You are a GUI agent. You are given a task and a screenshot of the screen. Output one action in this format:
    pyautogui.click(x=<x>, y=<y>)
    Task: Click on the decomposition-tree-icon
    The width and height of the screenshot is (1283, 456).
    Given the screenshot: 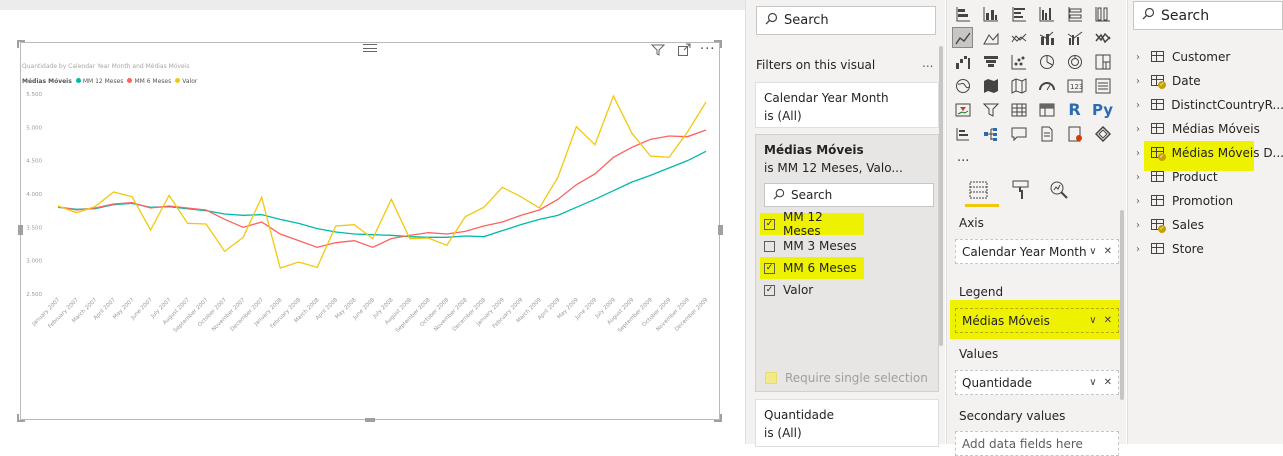 What is the action you would take?
    pyautogui.click(x=990, y=133)
    